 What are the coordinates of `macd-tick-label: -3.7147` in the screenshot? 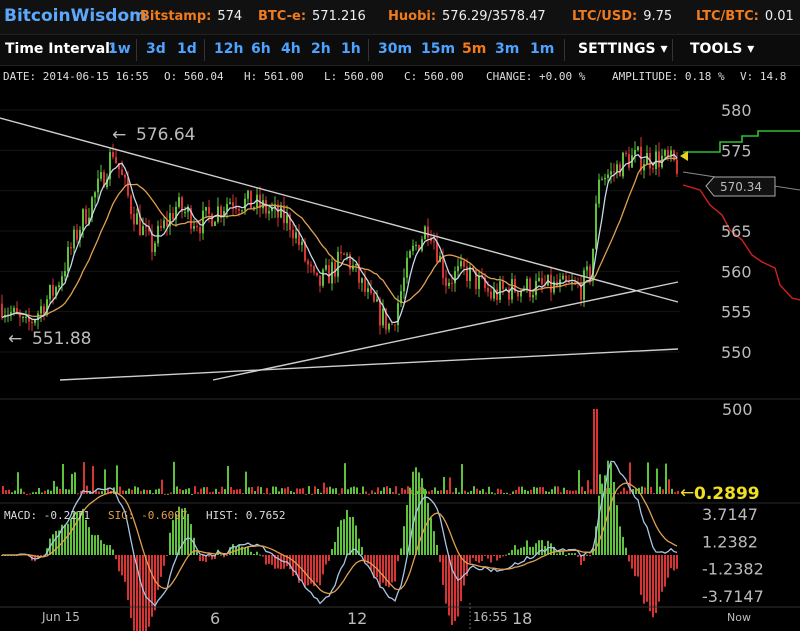 It's located at (733, 596).